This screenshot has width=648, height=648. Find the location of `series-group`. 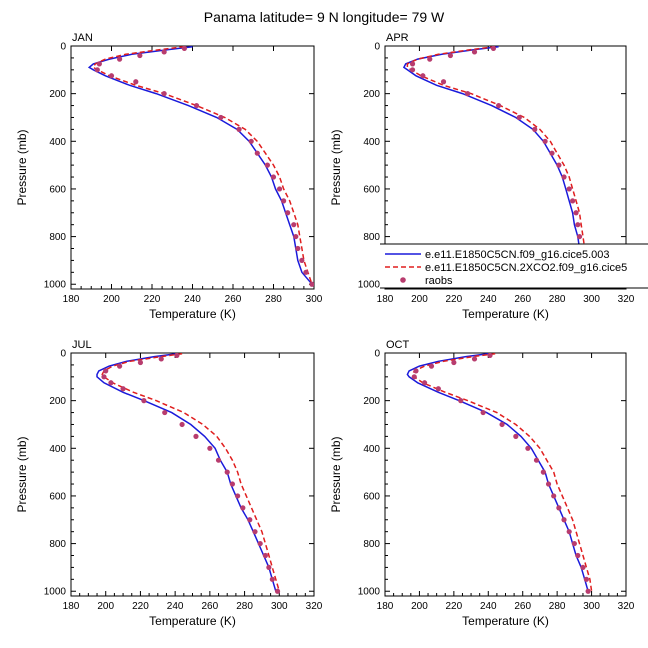

series-group is located at coordinates (499, 473).